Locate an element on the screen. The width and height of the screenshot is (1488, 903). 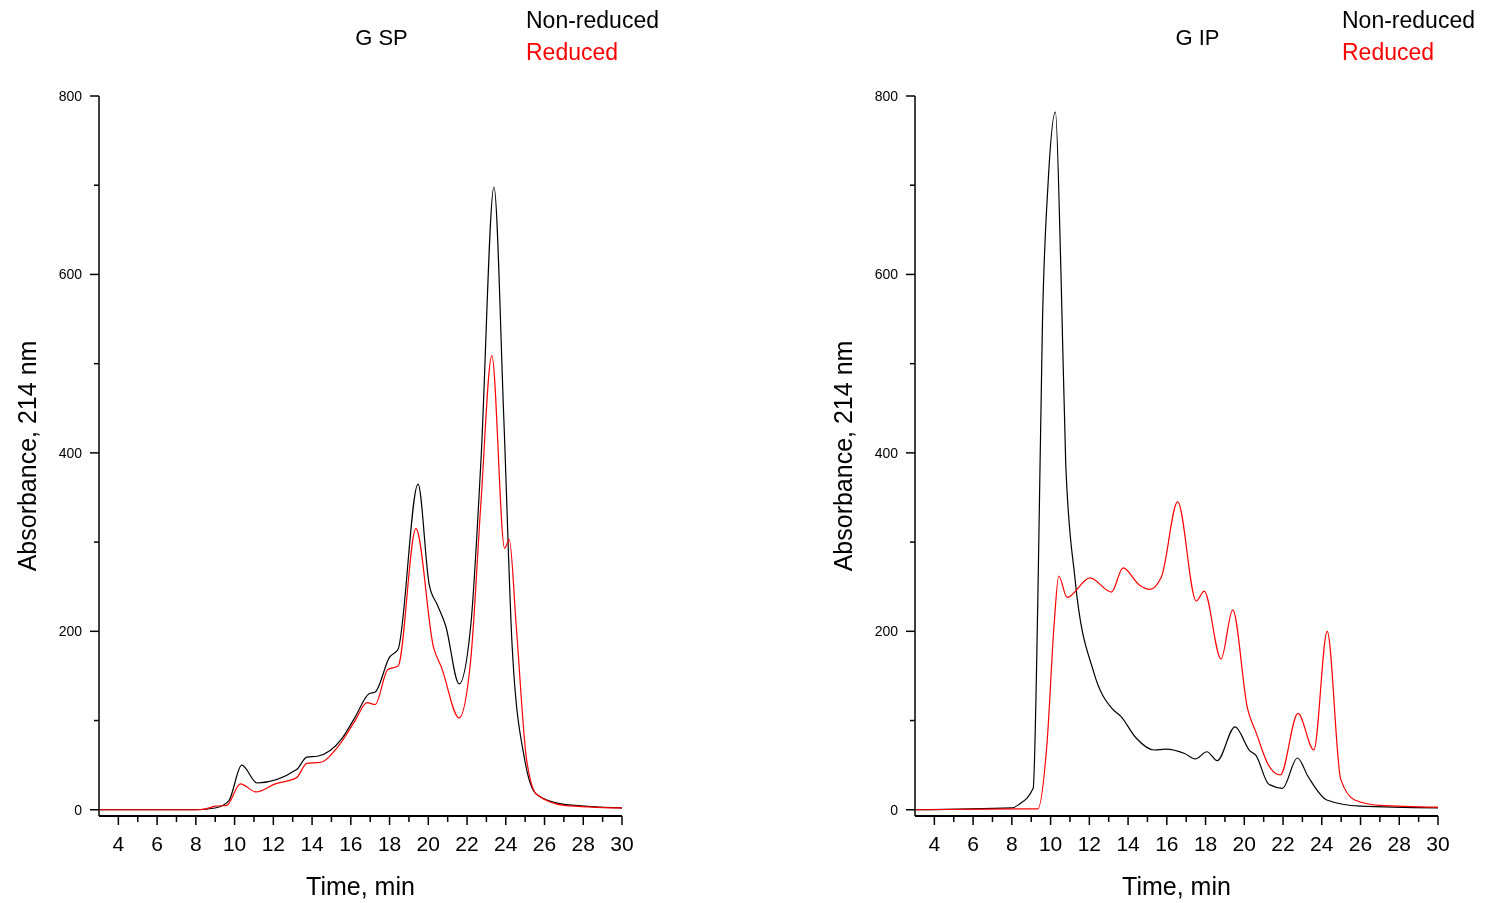
line-series is located at coordinates (1176, 656).